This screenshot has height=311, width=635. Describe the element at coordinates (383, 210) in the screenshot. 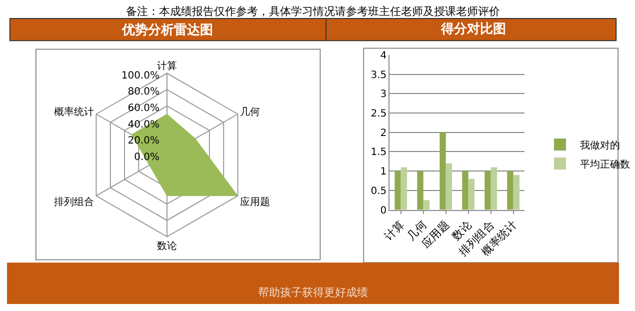

I see `y-tick-label: 0` at that location.